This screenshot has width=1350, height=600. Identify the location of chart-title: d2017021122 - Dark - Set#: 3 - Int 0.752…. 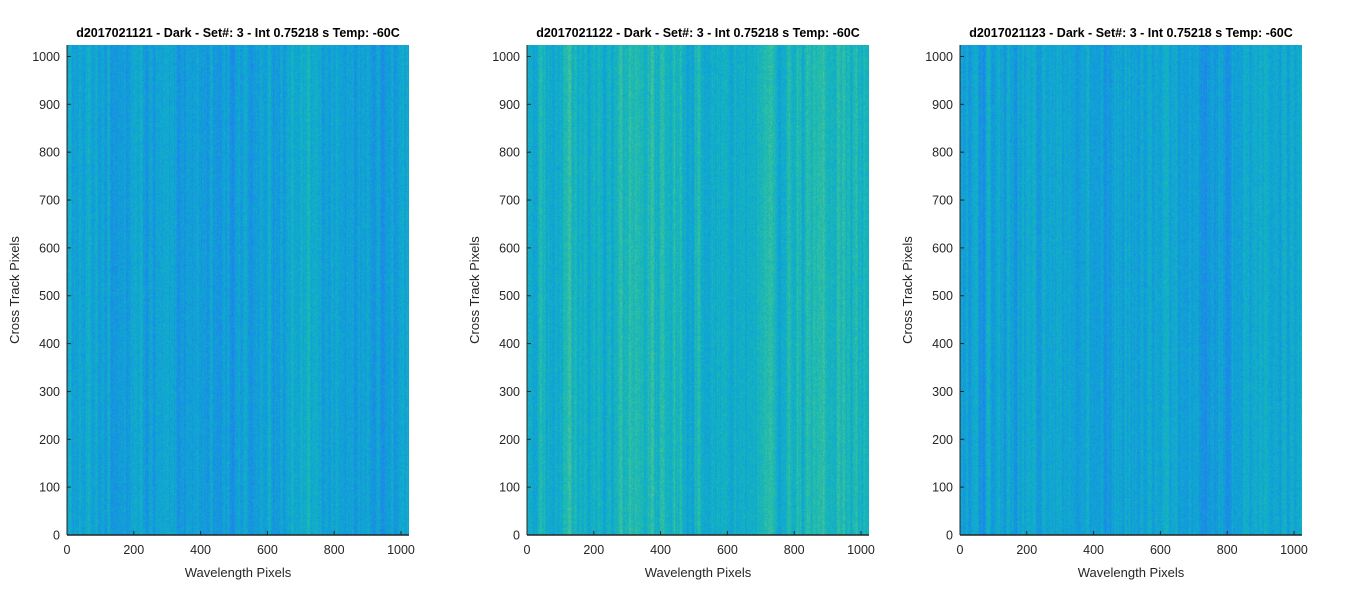
(698, 33).